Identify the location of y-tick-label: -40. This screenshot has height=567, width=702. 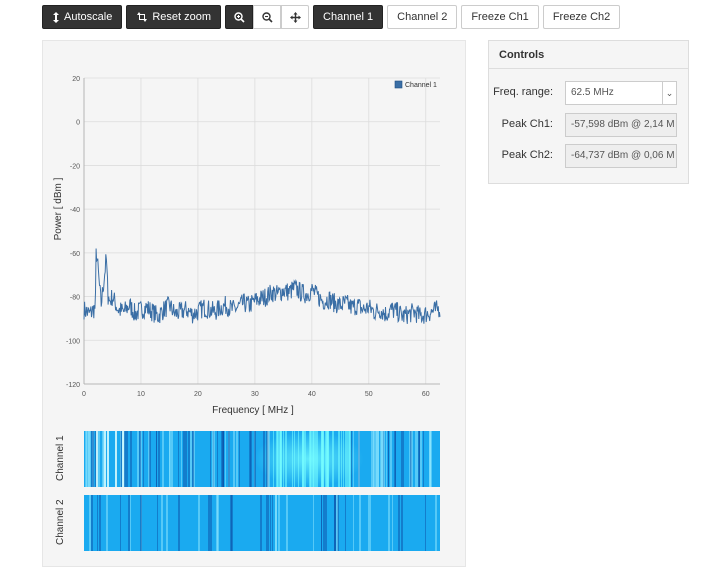
(75, 210).